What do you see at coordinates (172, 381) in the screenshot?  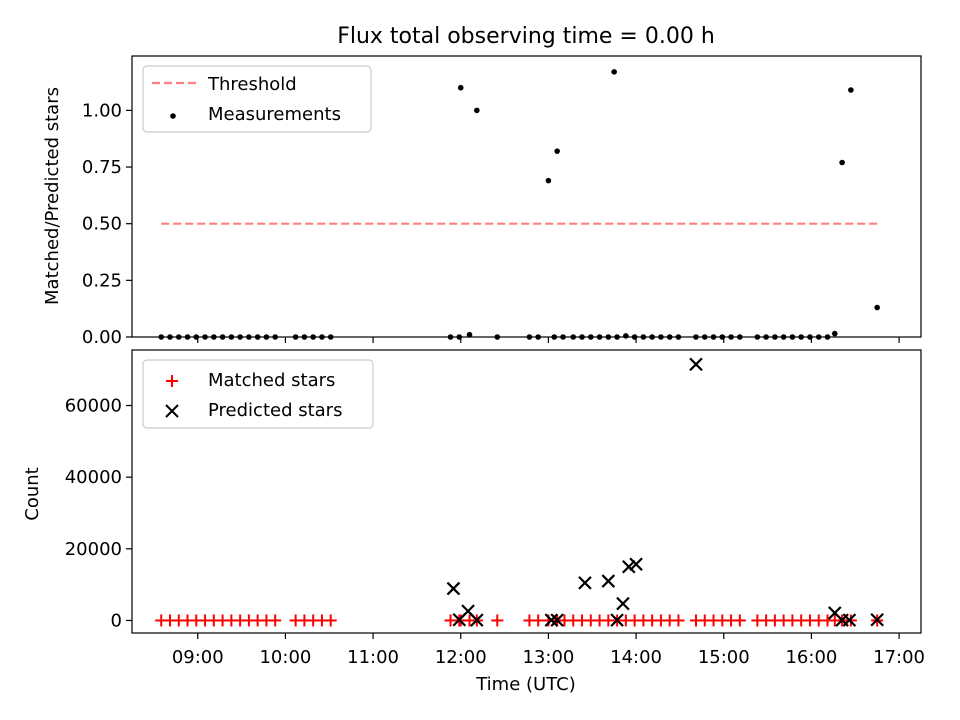 I see `matched-stars-legend-marker` at bounding box center [172, 381].